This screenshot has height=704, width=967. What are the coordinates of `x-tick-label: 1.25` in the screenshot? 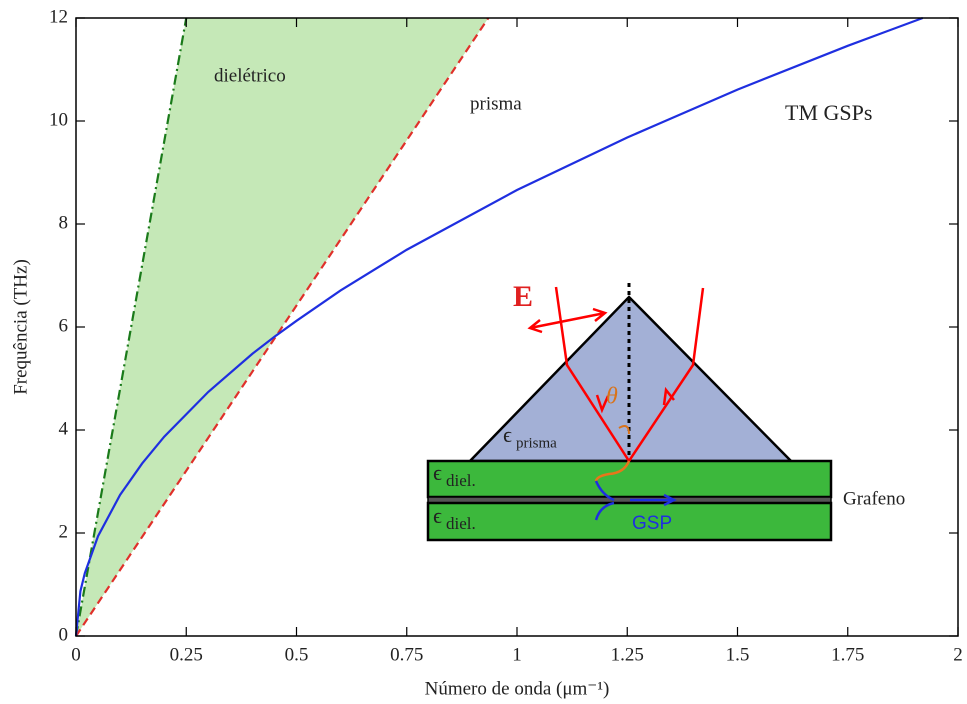 It's located at (627, 654).